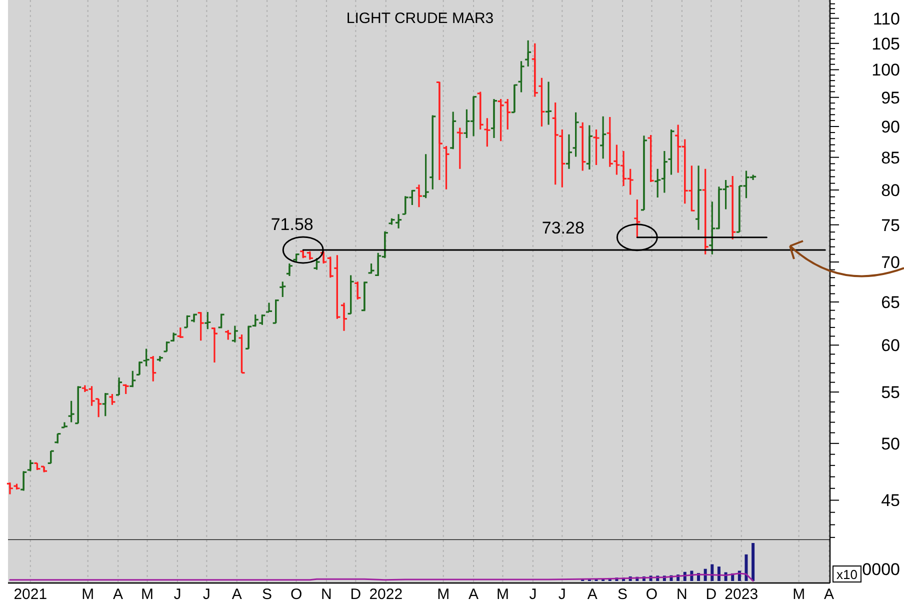 This screenshot has height=602, width=904. What do you see at coordinates (420, 18) in the screenshot?
I see `text: LIGHT CRUDE MAR3` at bounding box center [420, 18].